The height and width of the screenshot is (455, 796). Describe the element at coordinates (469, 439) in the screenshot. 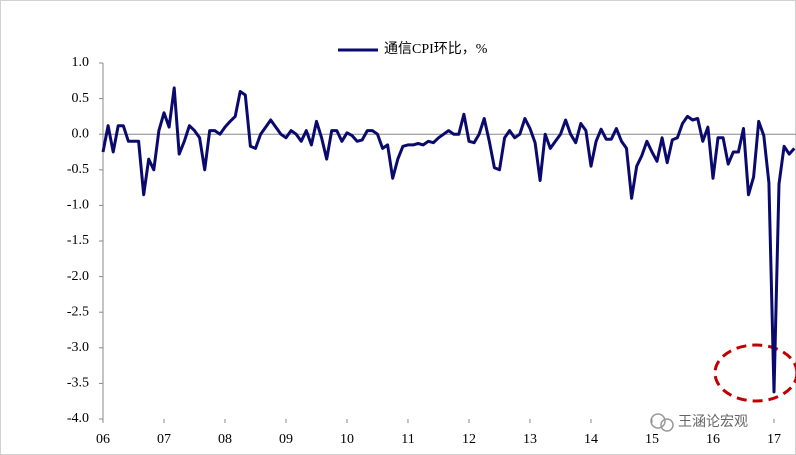

I see `x-tick-label: 12` at that location.